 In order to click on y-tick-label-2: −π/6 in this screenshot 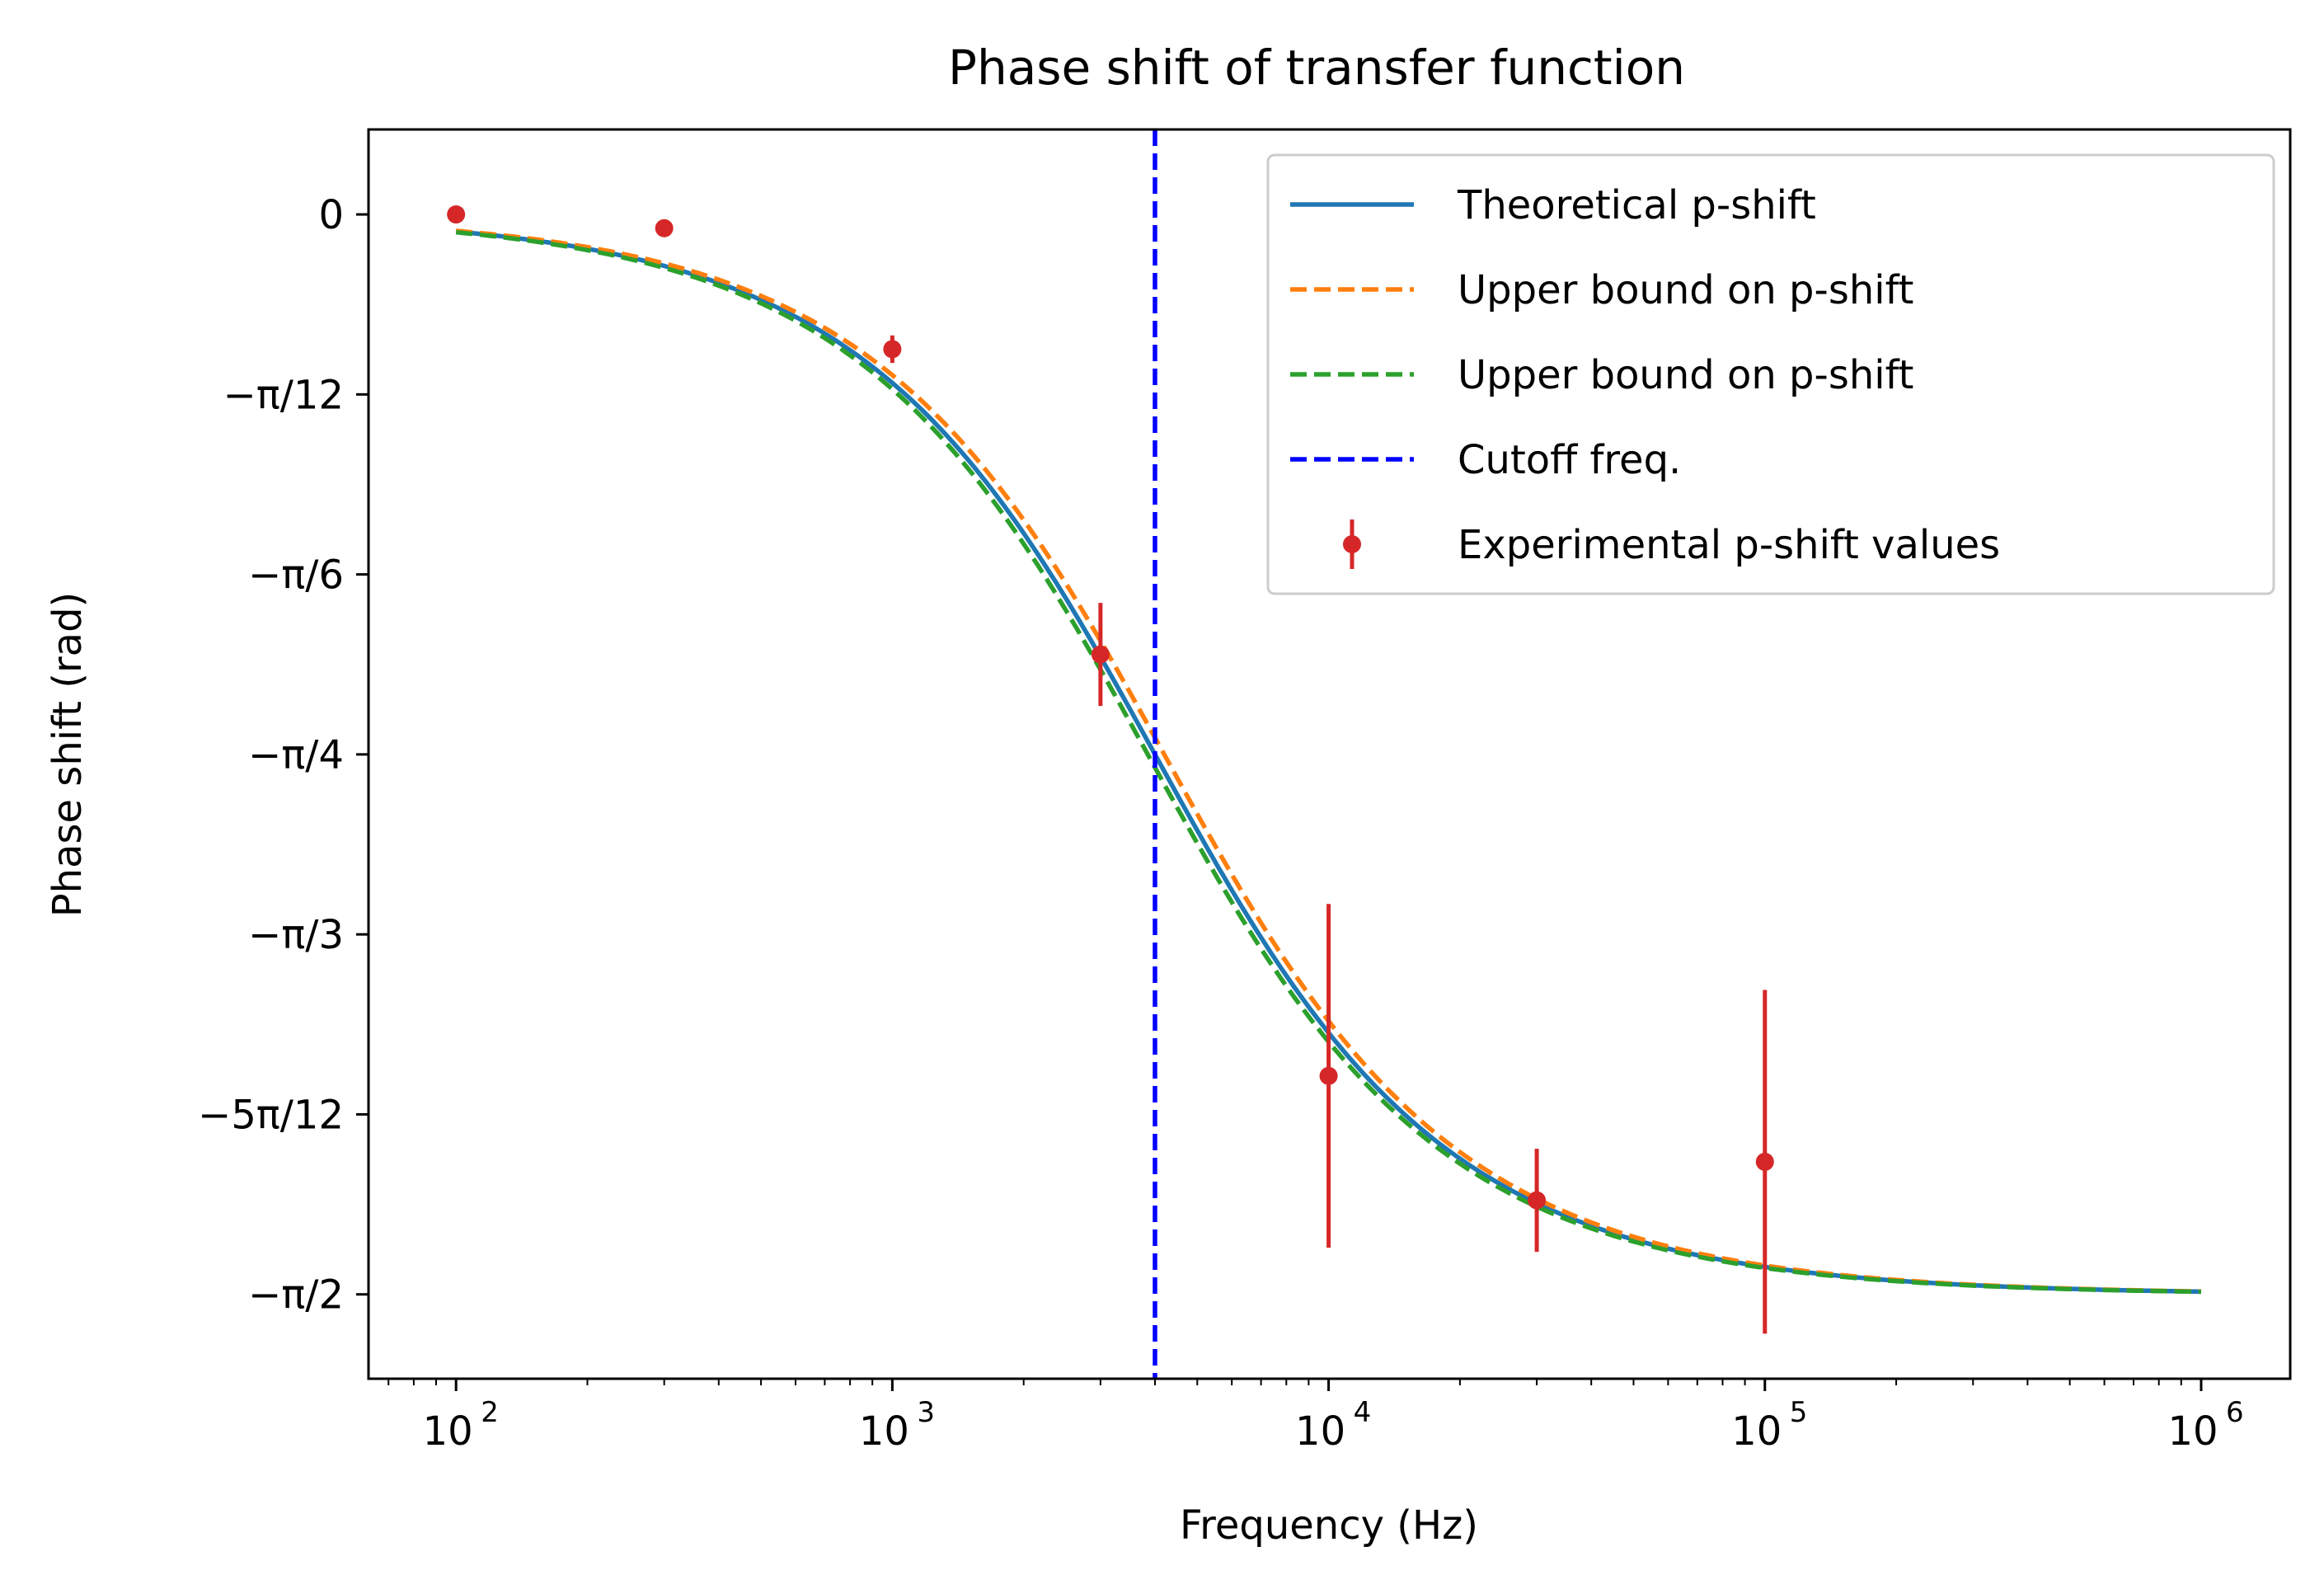, I will do `click(296, 575)`.